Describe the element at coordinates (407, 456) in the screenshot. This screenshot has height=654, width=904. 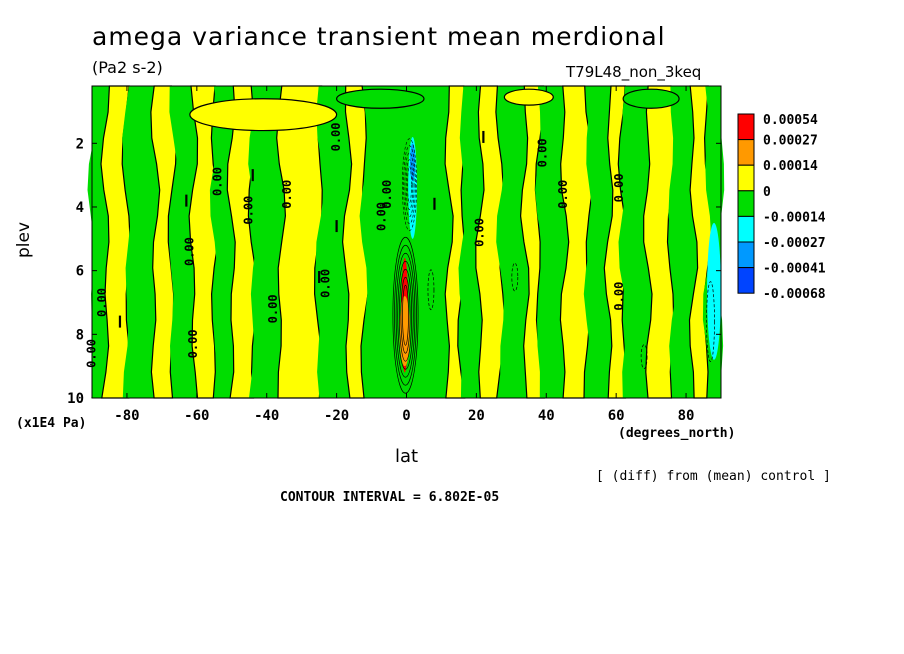
I see `x-axis-title: lat` at that location.